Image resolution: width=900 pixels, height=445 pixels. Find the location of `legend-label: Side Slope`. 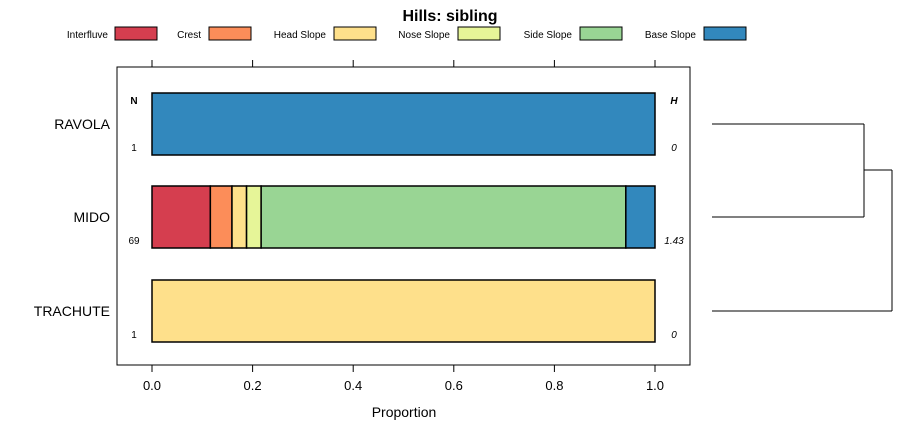

legend-label: Side Slope is located at coordinates (548, 35).